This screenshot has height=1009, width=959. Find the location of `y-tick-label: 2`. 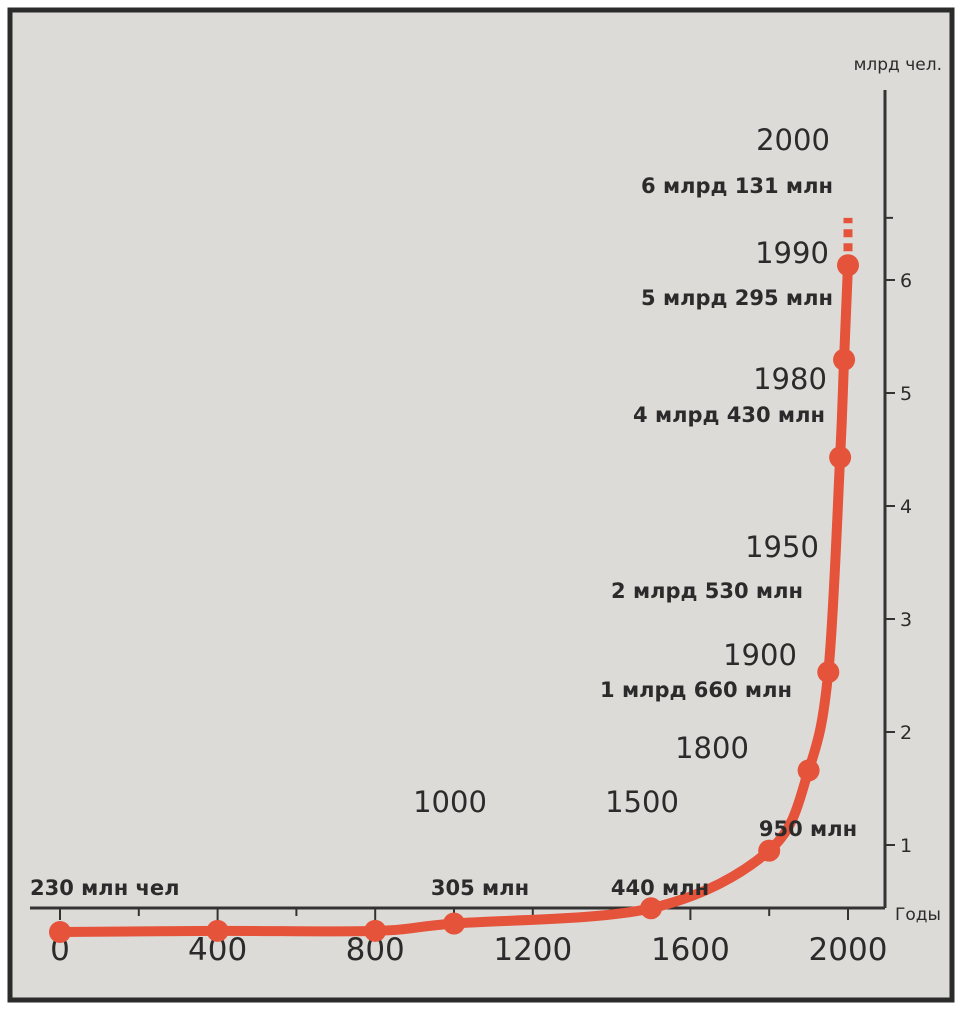

y-tick-label: 2 is located at coordinates (906, 733).